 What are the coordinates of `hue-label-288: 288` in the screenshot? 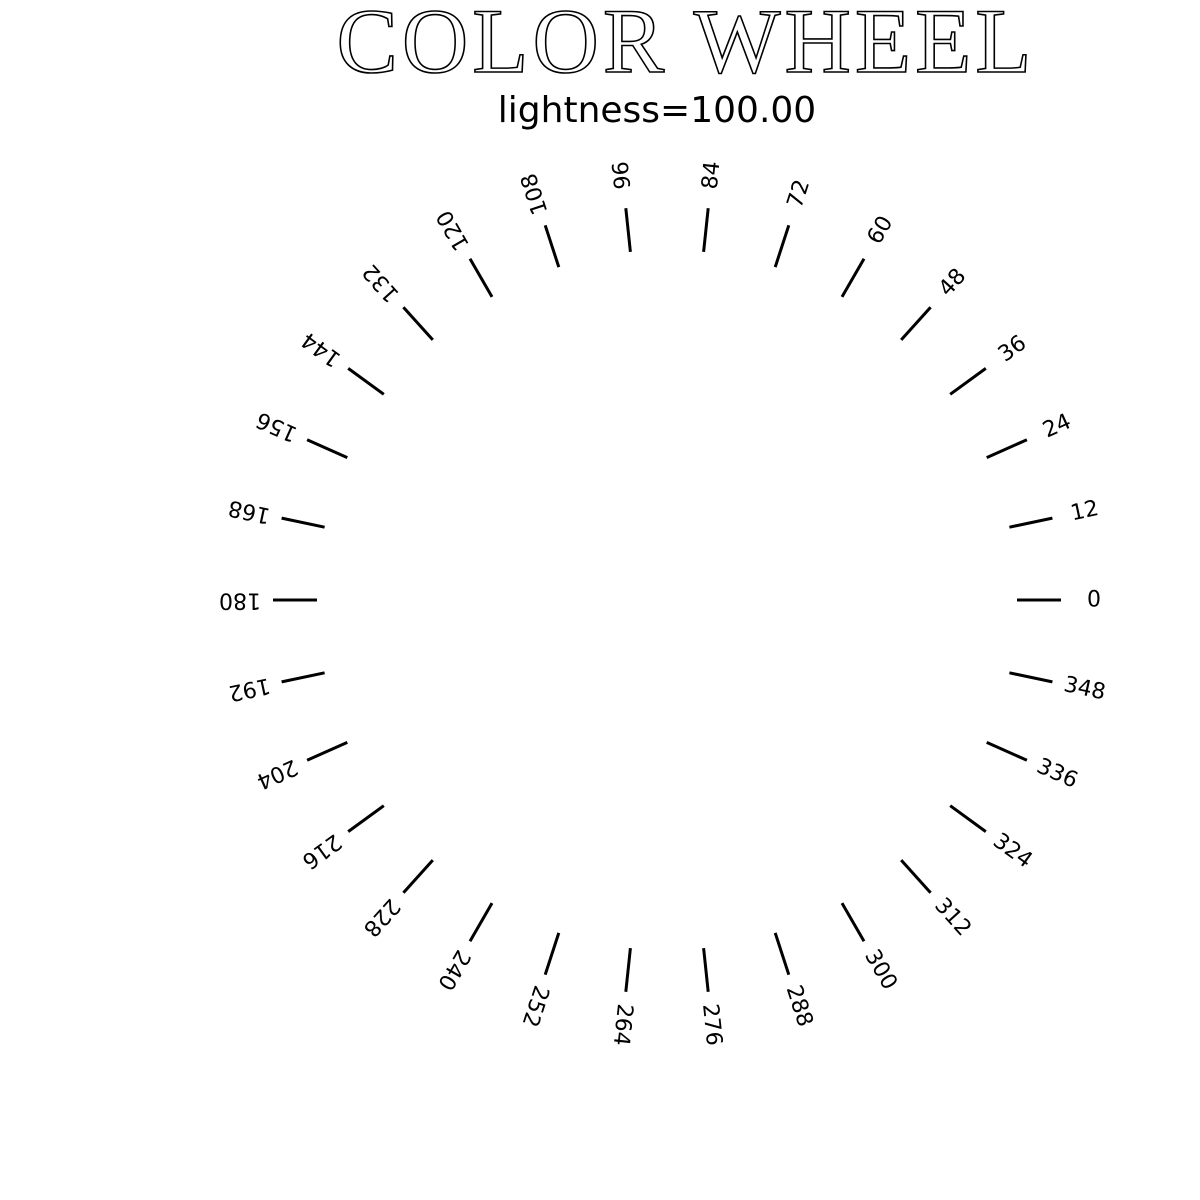 It's located at (799, 1006).